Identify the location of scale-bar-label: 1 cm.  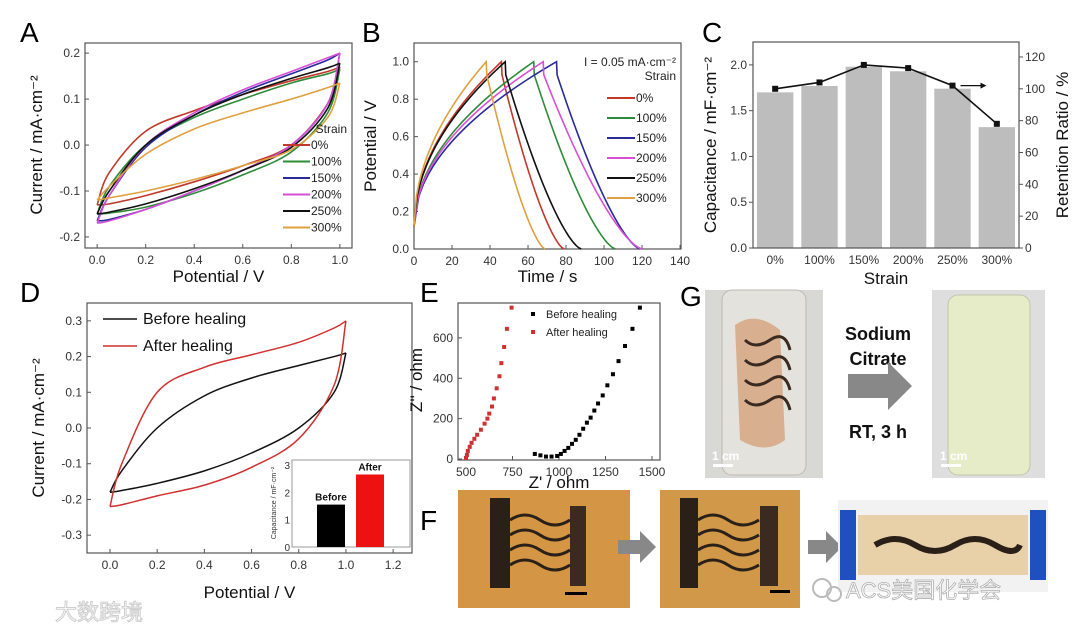
(725, 456).